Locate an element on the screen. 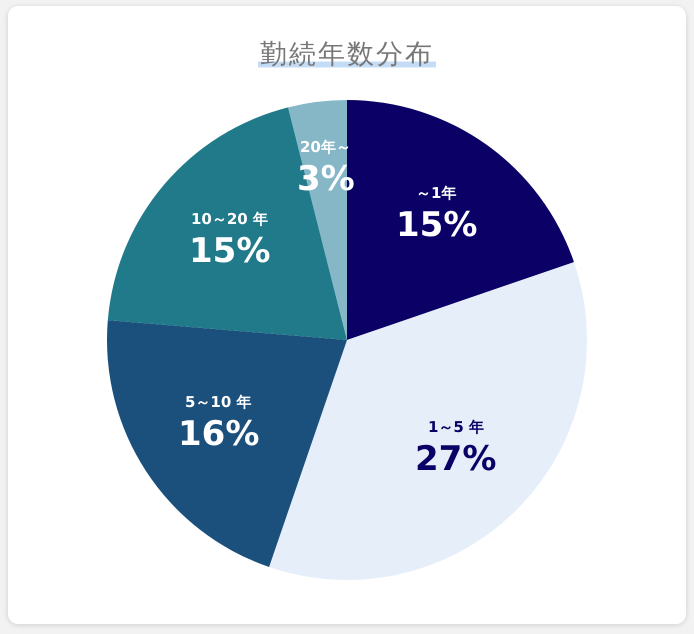 The height and width of the screenshot is (634, 694). data-label: 27% is located at coordinates (455, 459).